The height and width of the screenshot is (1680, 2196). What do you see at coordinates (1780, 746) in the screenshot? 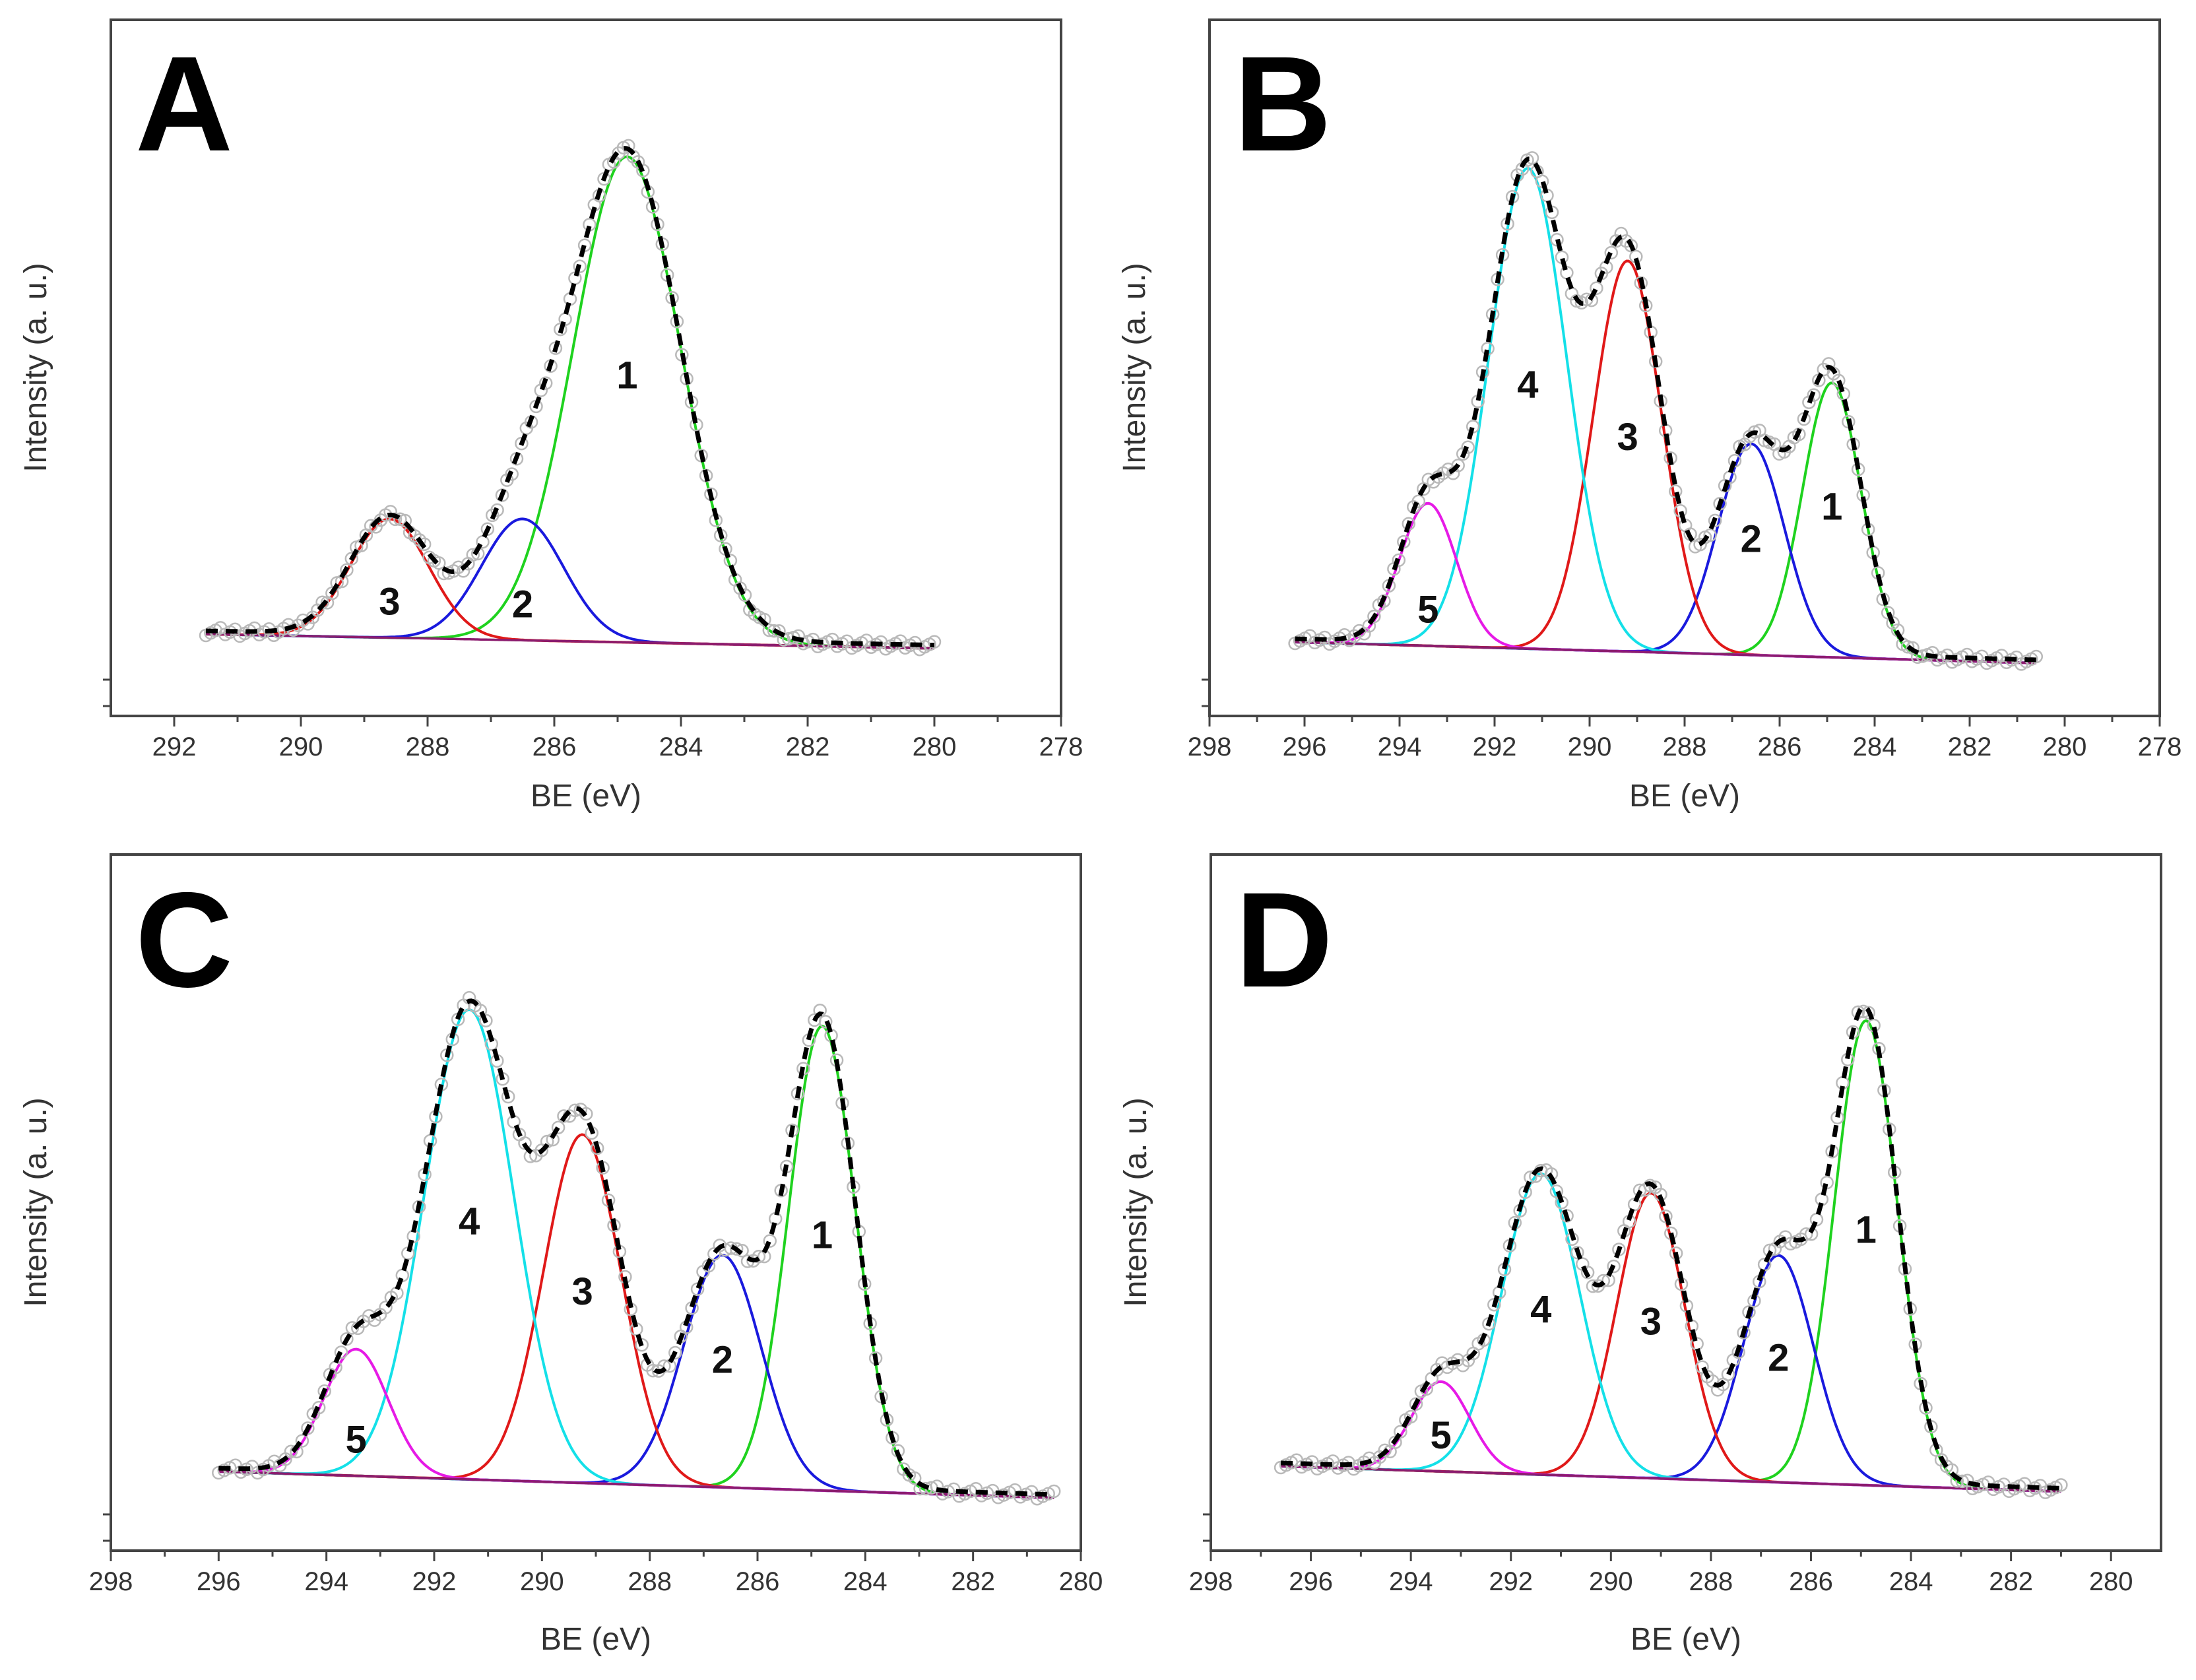
I see `x-tick-label: 286` at bounding box center [1780, 746].